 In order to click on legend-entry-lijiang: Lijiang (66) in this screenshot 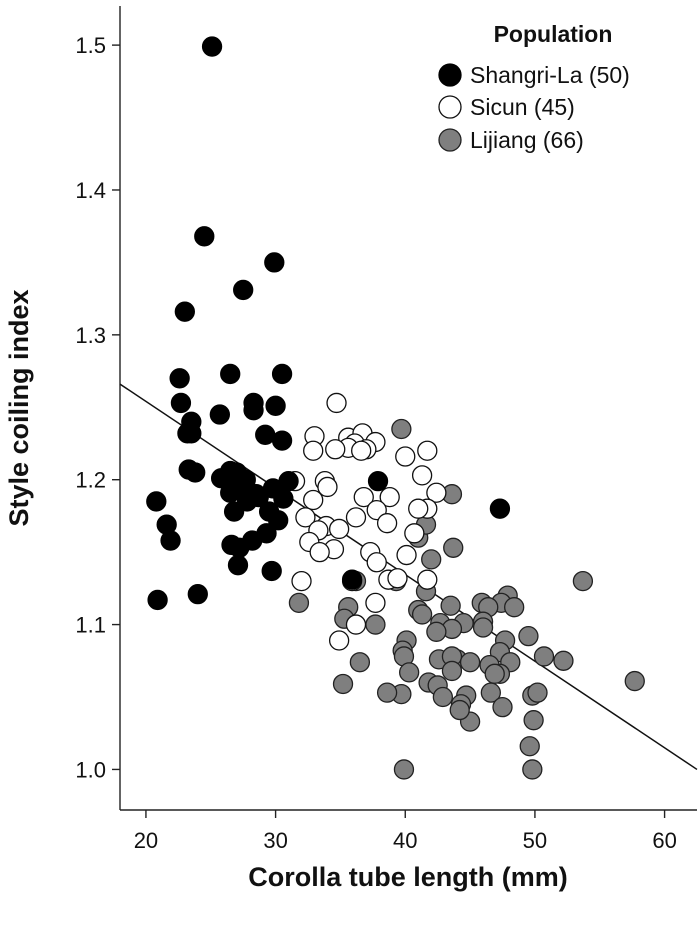, I will do `click(511, 140)`.